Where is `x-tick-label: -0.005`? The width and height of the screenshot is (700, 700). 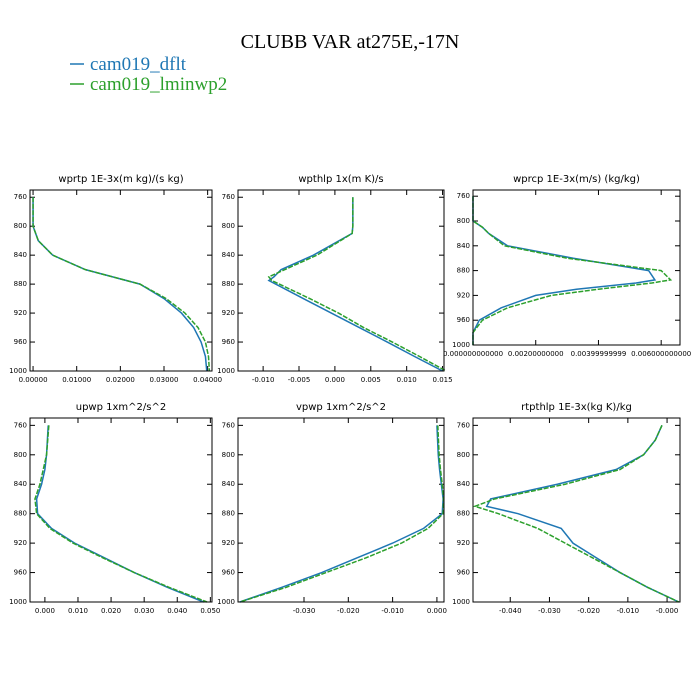 x-tick-label: -0.005 is located at coordinates (299, 380).